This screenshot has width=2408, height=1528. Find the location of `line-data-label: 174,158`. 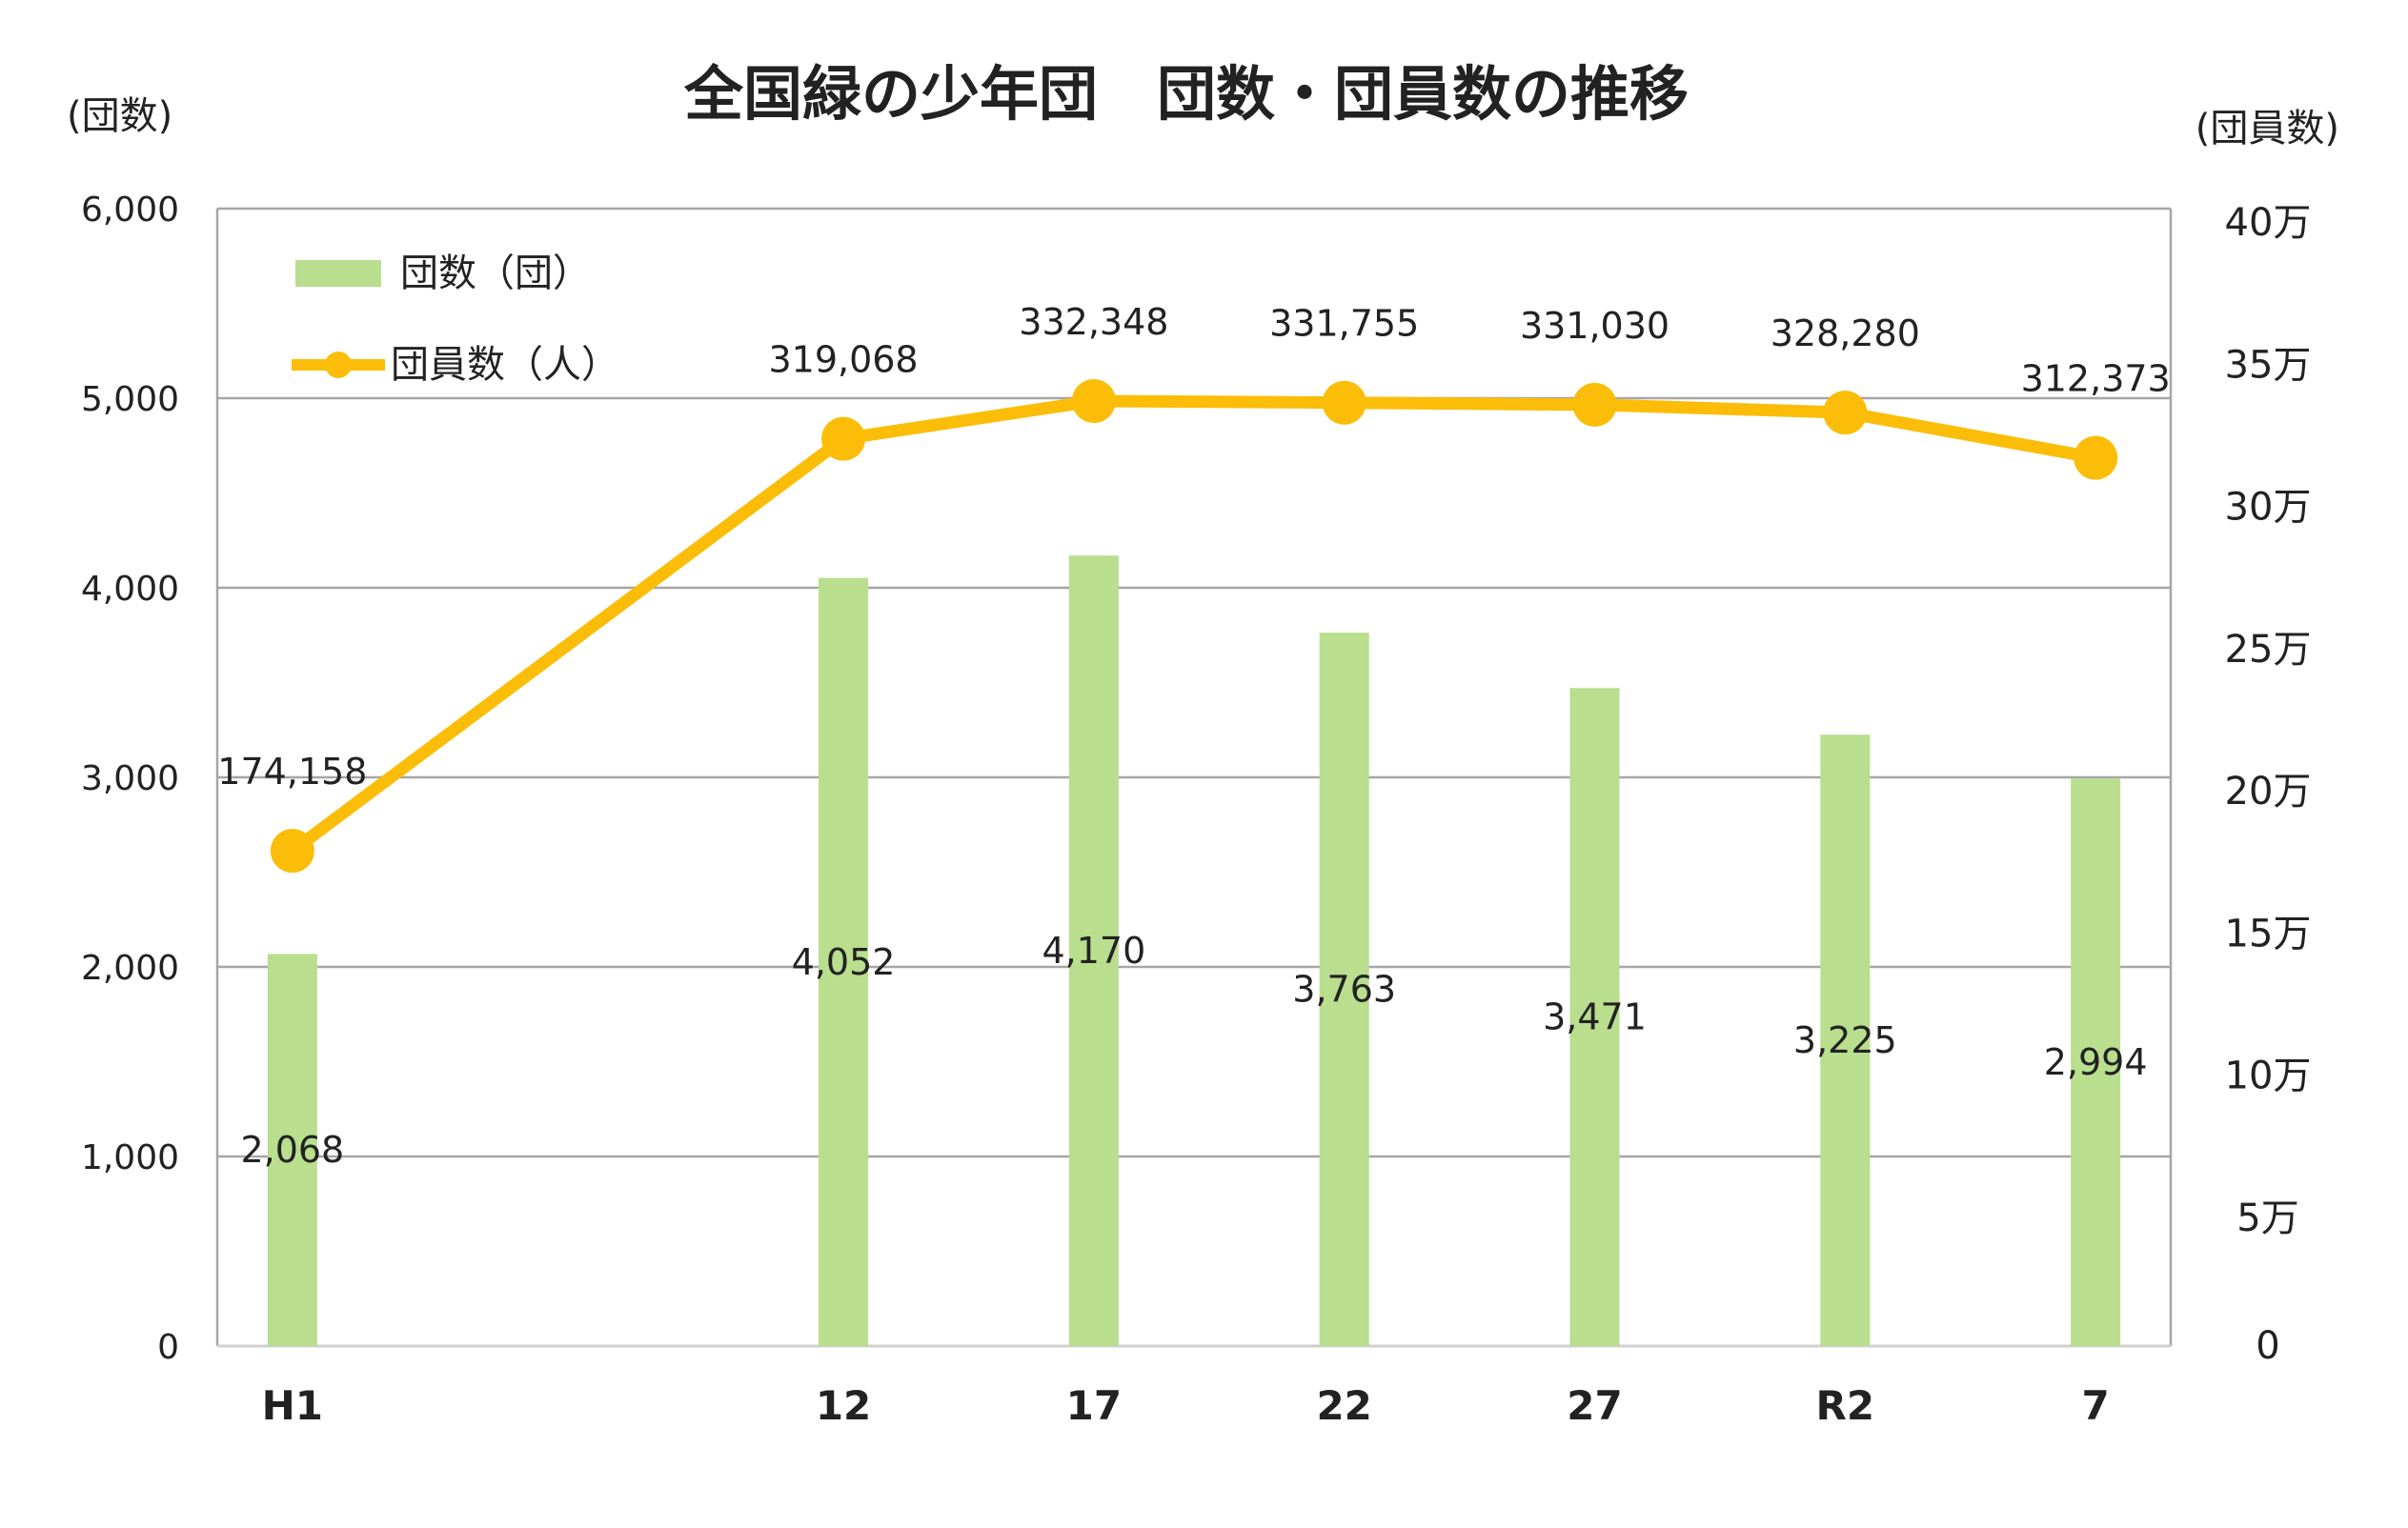

line-data-label: 174,158 is located at coordinates (292, 772).